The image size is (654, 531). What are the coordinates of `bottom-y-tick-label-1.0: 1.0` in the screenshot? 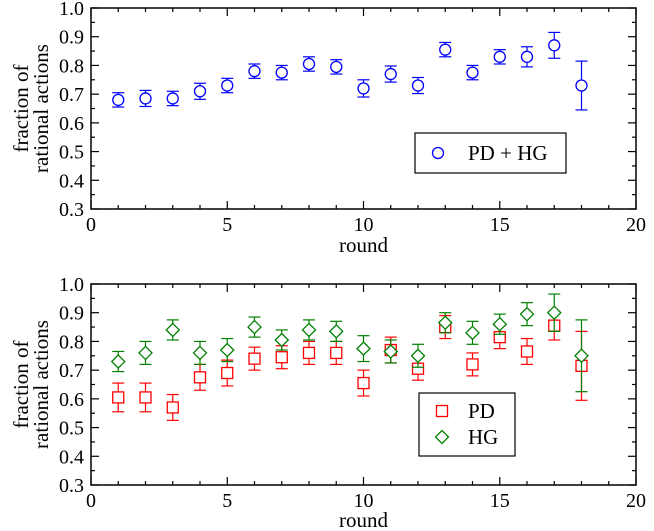 It's located at (71, 285).